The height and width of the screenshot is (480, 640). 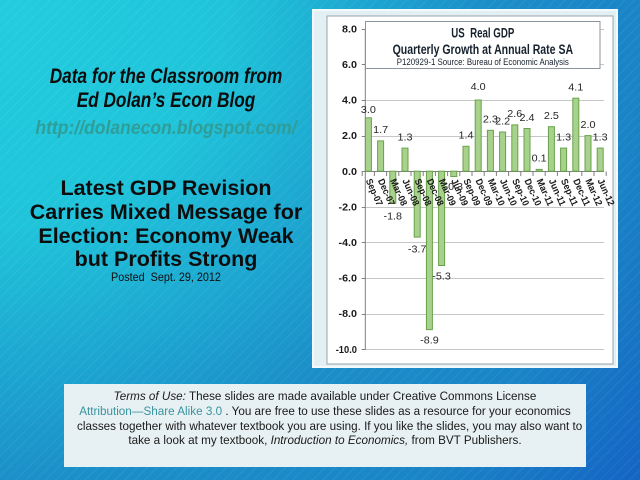 What do you see at coordinates (551, 116) in the screenshot?
I see `svg-text: 2.5` at bounding box center [551, 116].